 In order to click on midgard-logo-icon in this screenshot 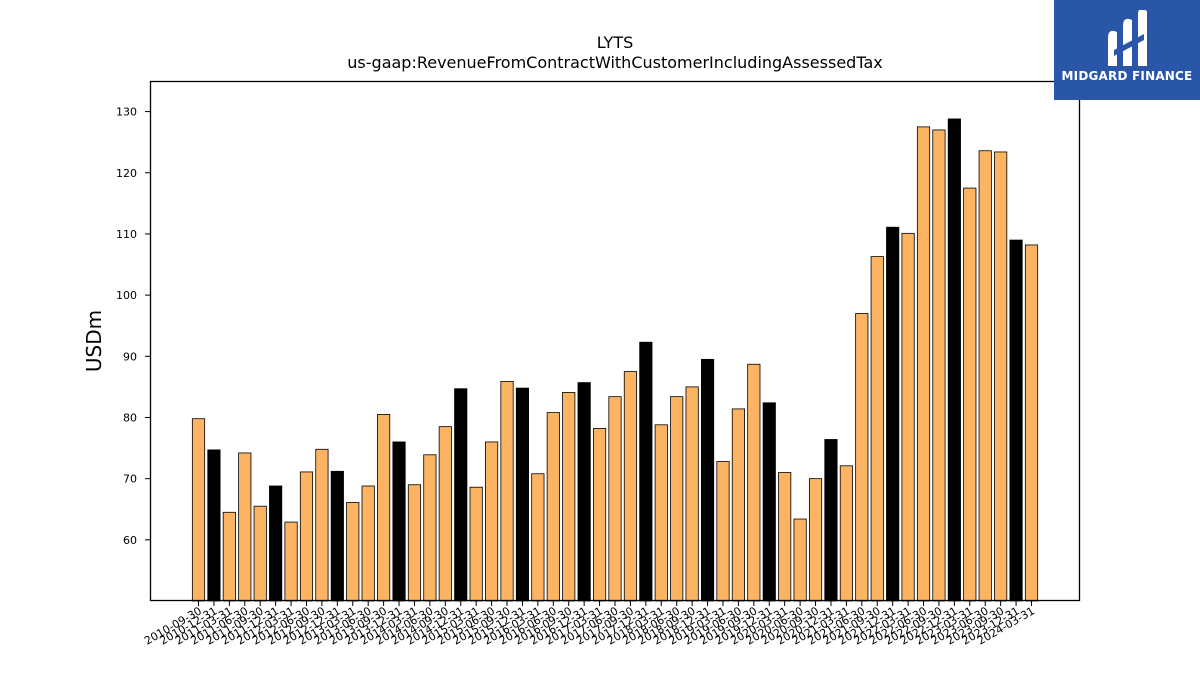, I will do `click(1127, 38)`.